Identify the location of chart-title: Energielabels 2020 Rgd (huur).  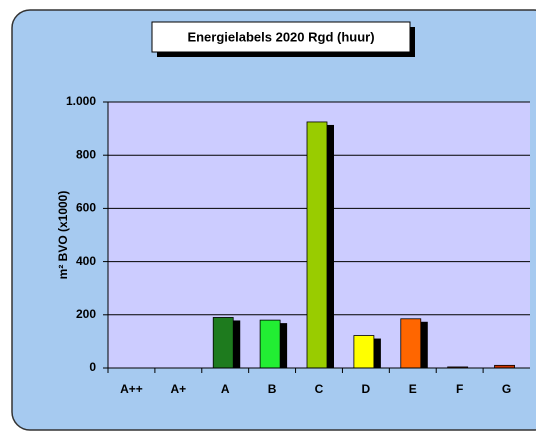
(280, 36).